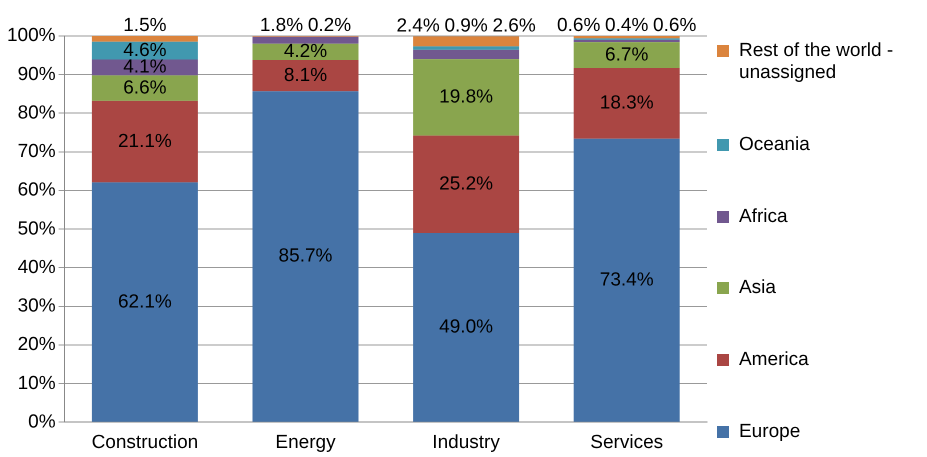 The width and height of the screenshot is (927, 457). What do you see at coordinates (37, 190) in the screenshot?
I see `y-tick-label: 60%` at bounding box center [37, 190].